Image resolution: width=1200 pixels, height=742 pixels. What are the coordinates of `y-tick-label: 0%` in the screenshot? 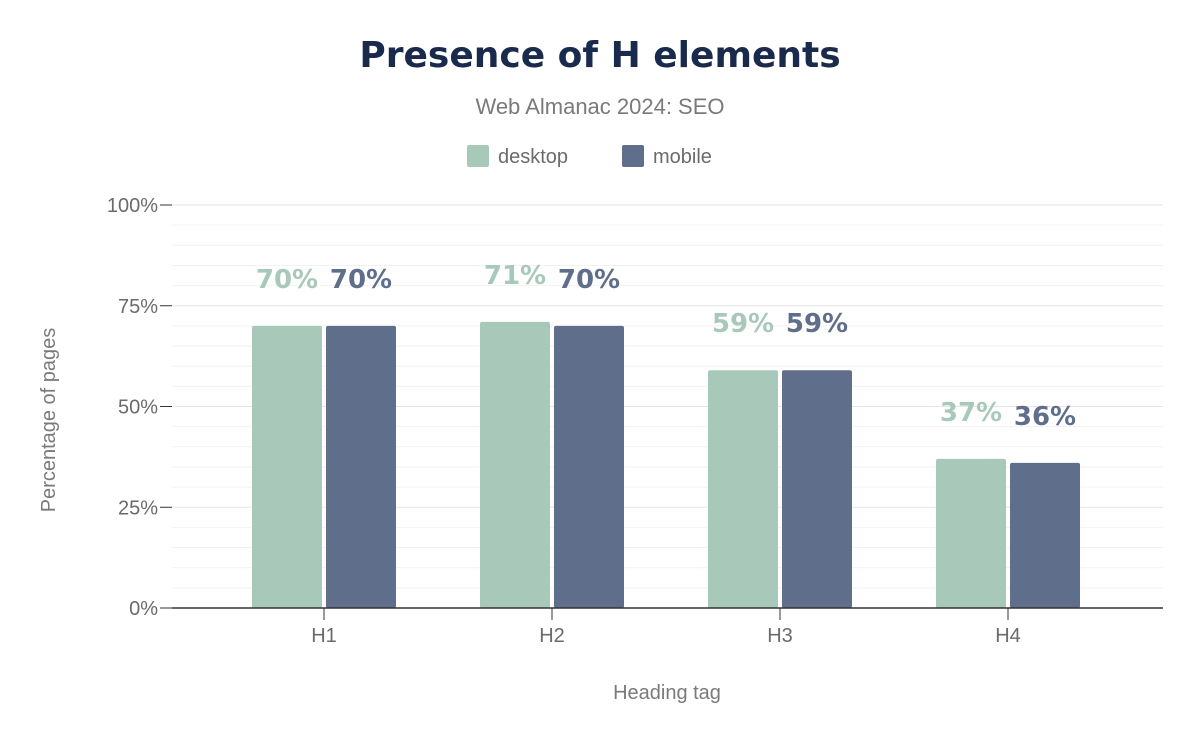 It's located at (143, 609).